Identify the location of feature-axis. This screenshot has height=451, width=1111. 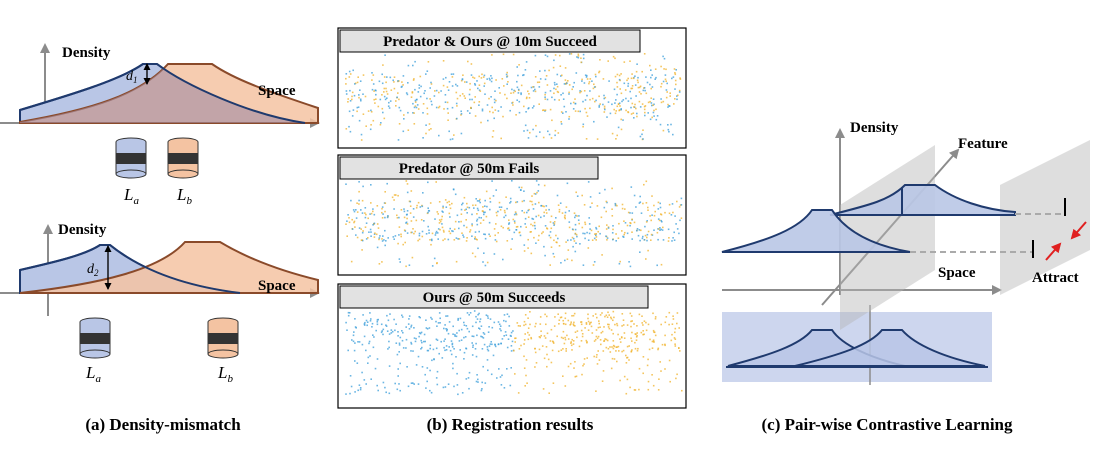
(890, 227).